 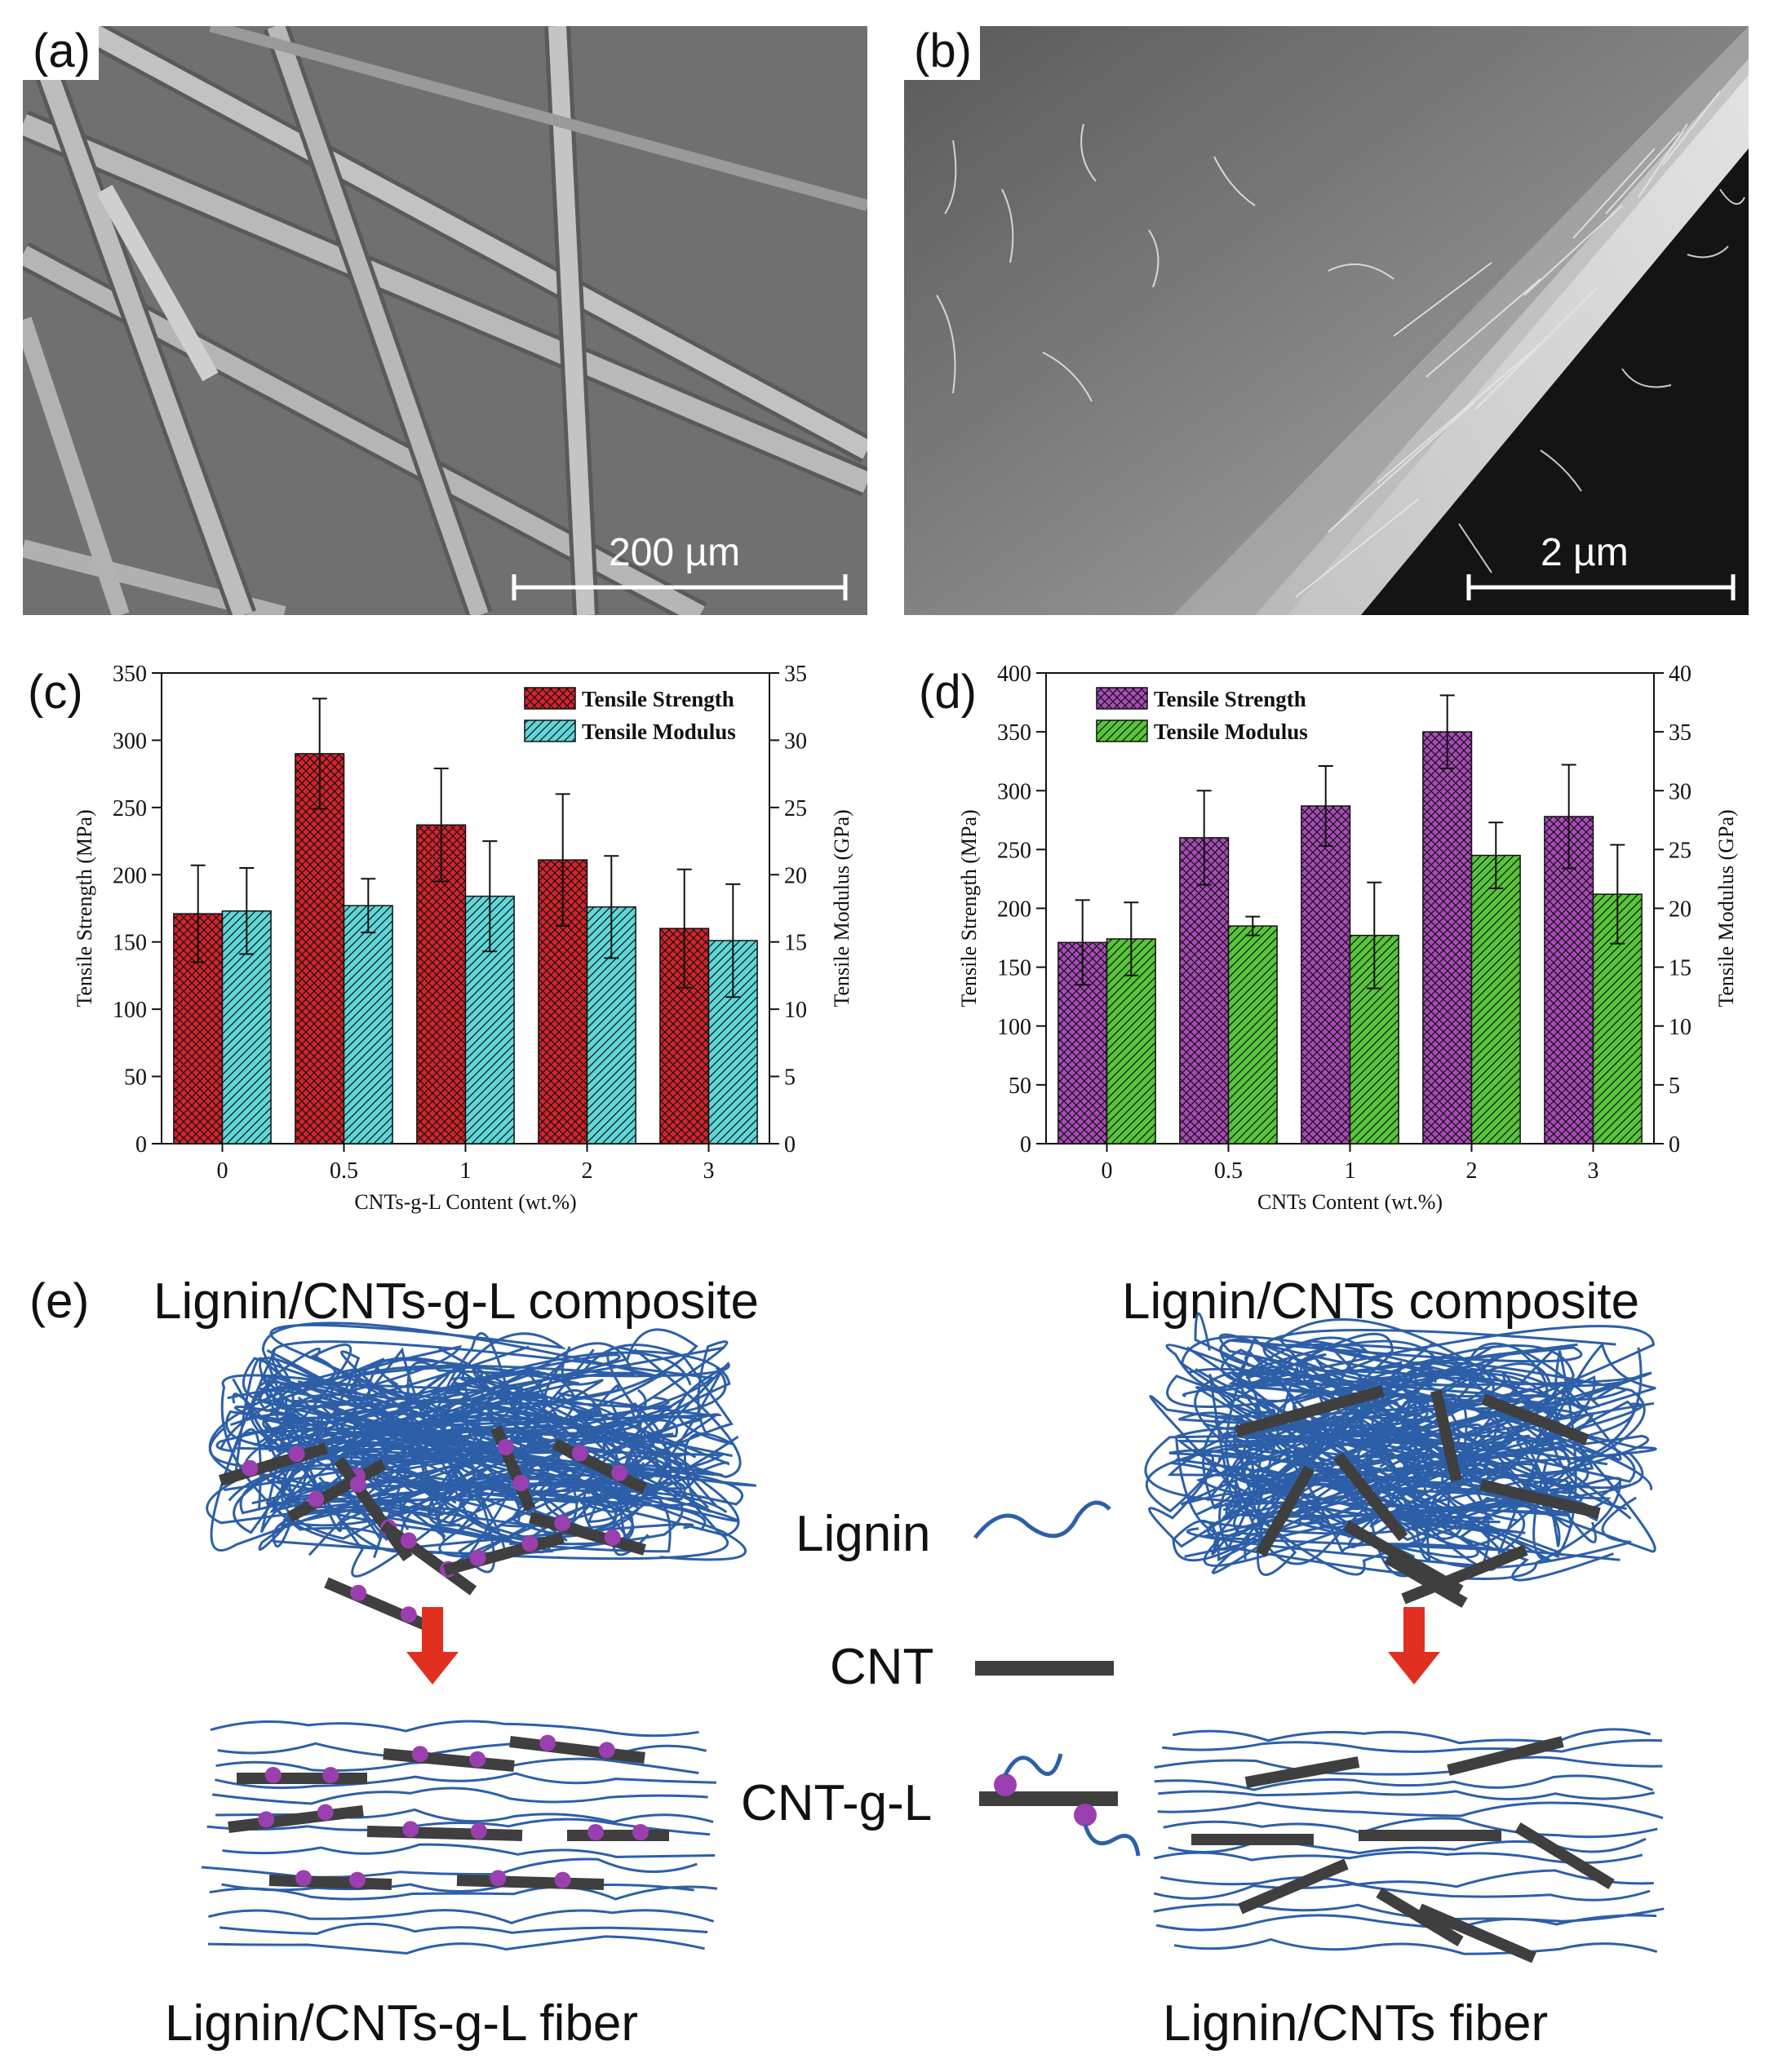 I want to click on legend-lignin-label: Lignin, so click(x=864, y=1534).